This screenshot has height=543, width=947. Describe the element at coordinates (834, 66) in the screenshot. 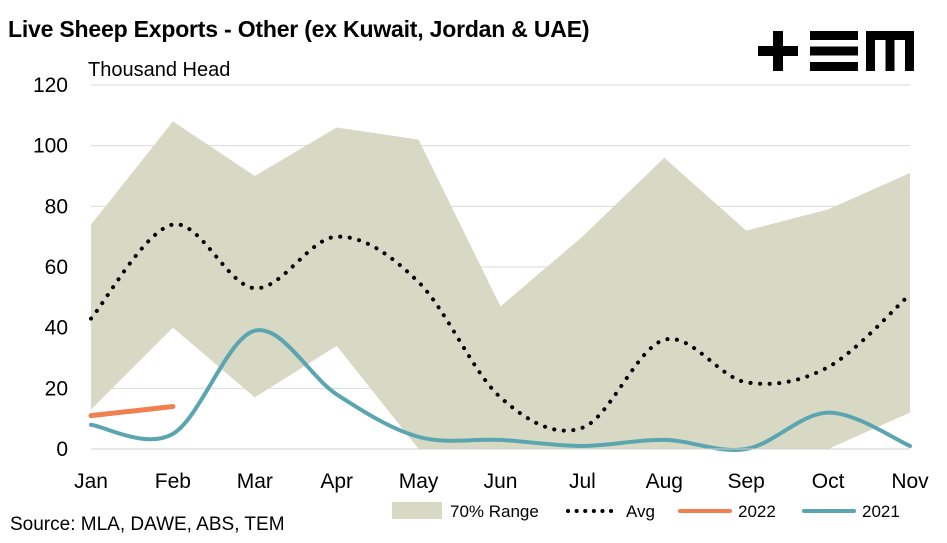

I see `tem-logo-e-bot` at that location.